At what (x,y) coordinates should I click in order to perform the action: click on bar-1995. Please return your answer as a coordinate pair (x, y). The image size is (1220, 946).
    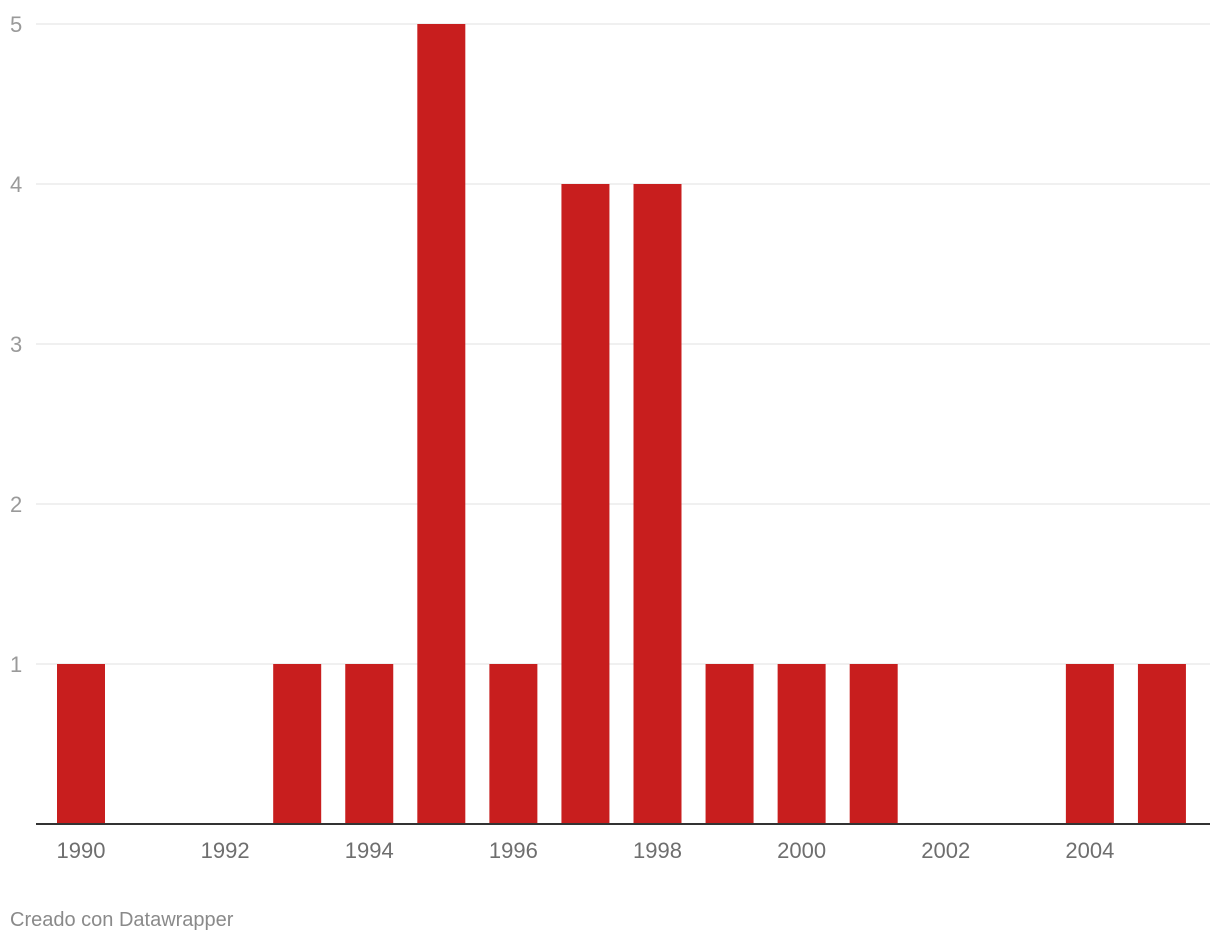
    Looking at the image, I should click on (441, 424).